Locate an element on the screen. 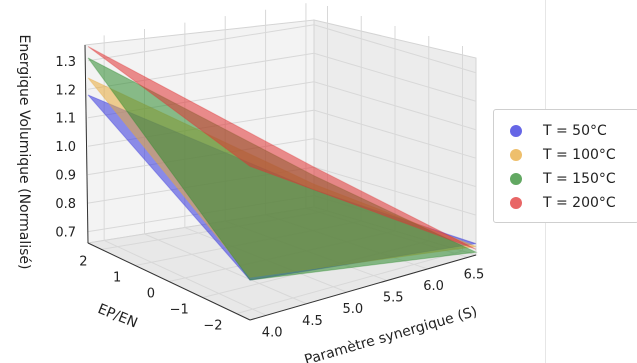 The image size is (637, 363). x-tick-label: 5.5 is located at coordinates (393, 298).